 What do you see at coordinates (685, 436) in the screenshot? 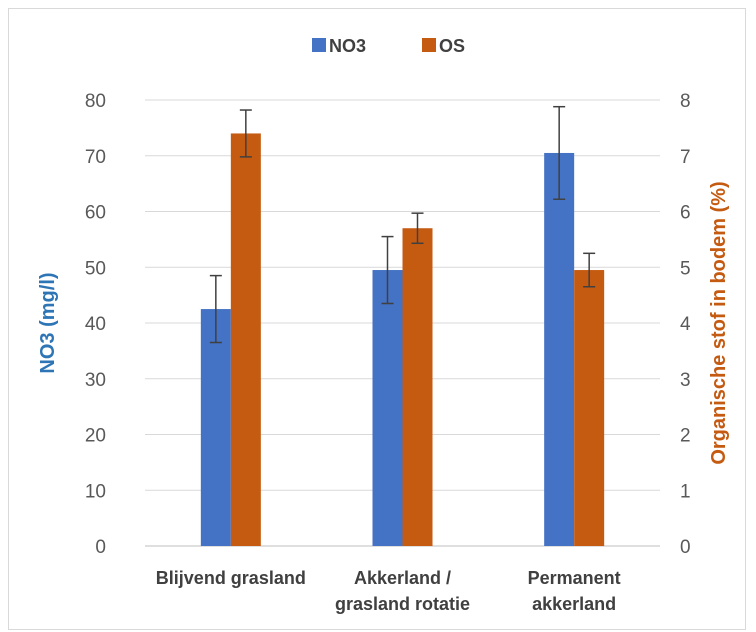
I see `y2-tick-label: 2` at bounding box center [685, 436].